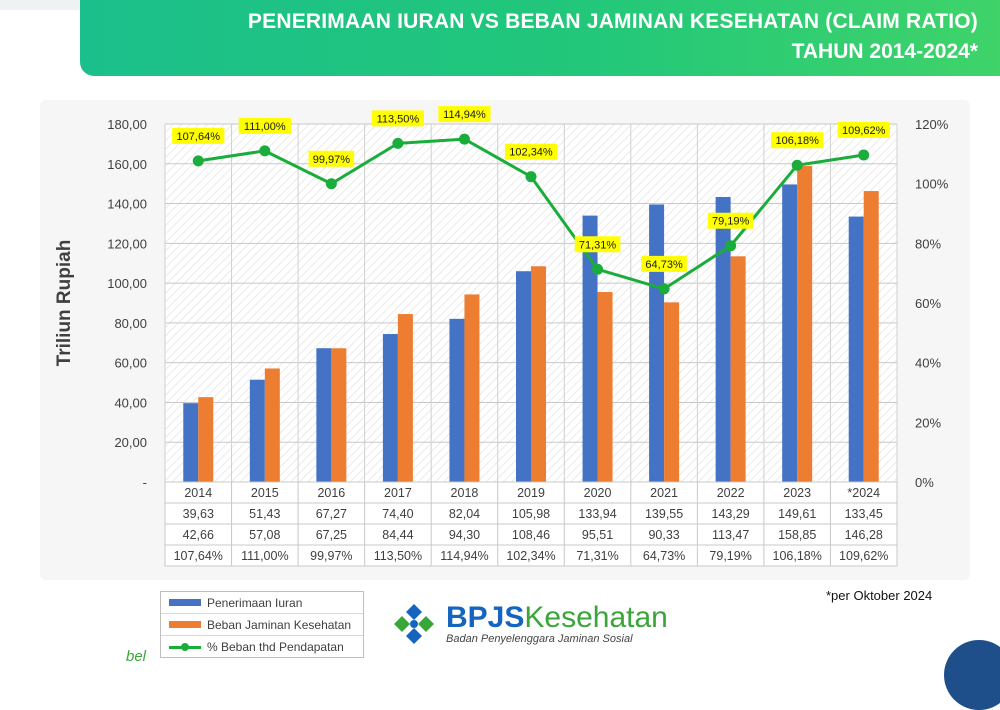 This screenshot has height=710, width=1000. I want to click on legend-label-ratio: % Beban thd Pendapatan, so click(275, 646).